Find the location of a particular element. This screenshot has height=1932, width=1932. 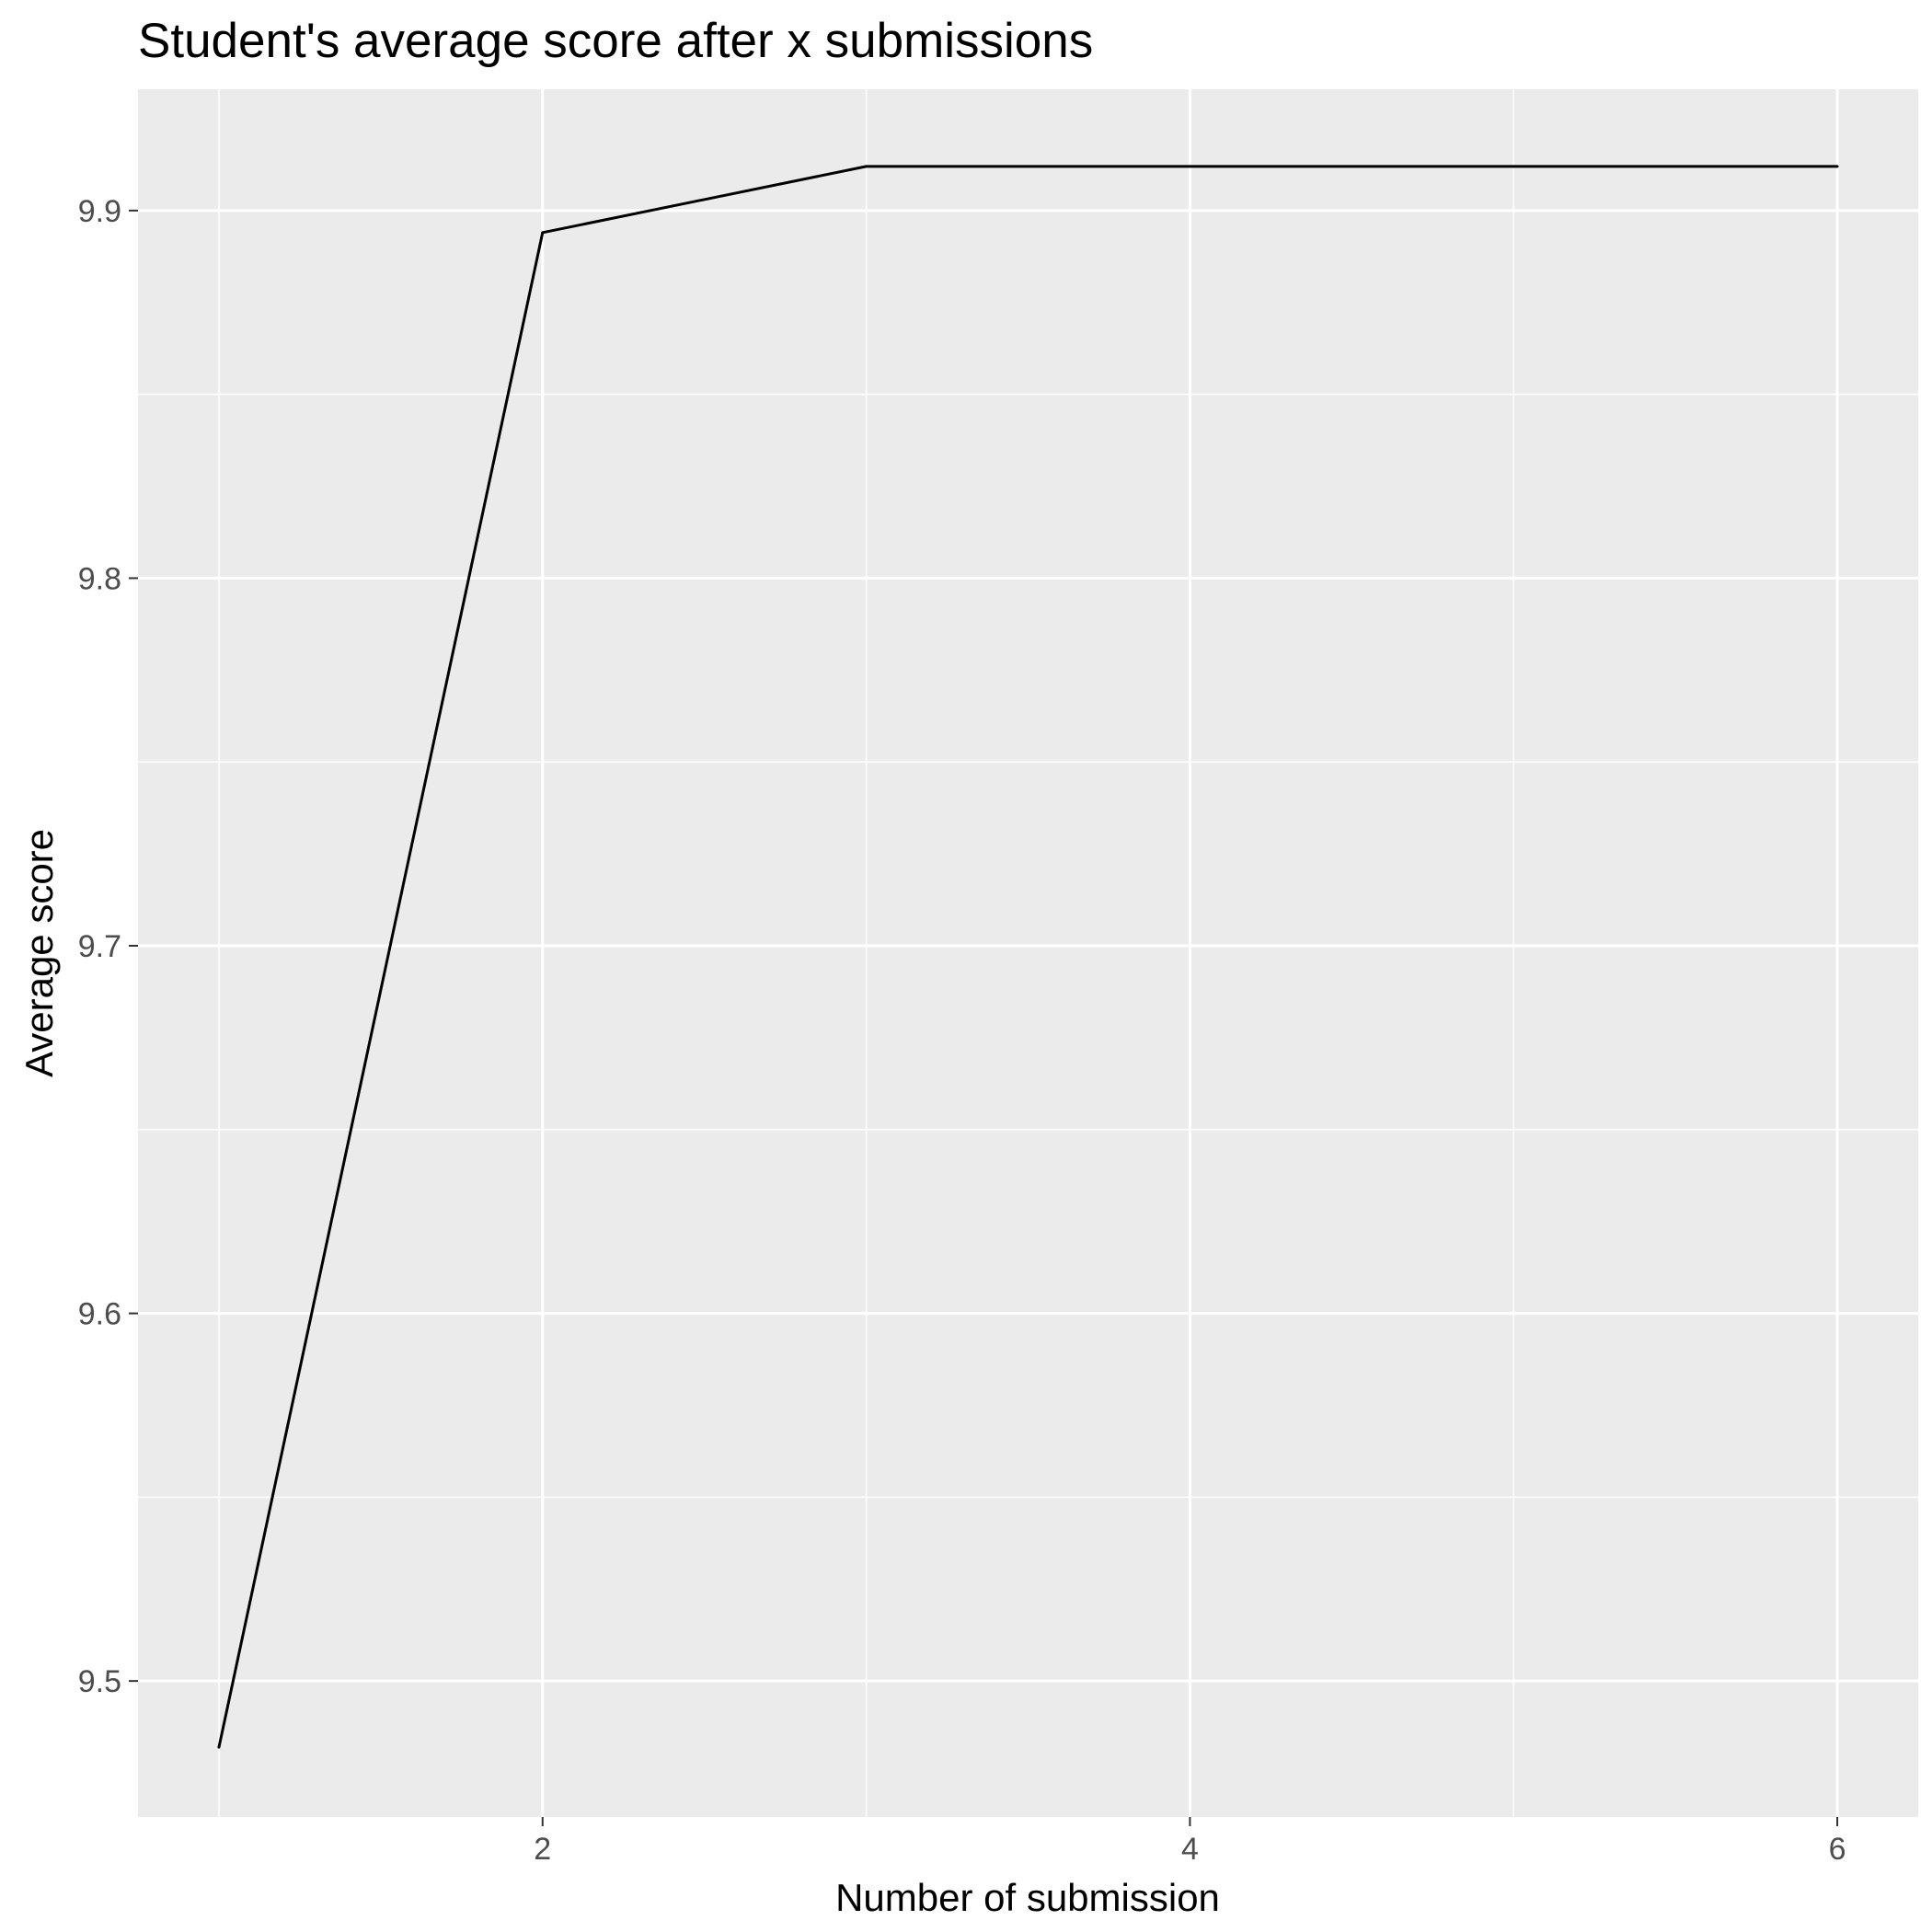

y-axis-title: Average score is located at coordinates (39, 953).